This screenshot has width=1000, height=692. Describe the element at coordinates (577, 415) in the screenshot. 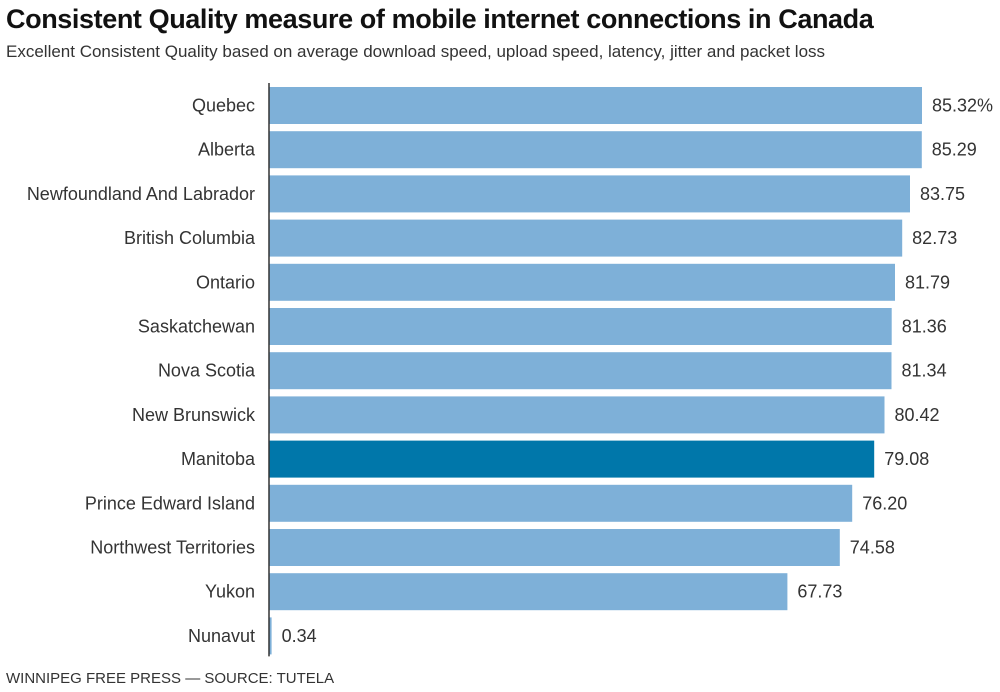

I see `bar-new-brunswick` at that location.